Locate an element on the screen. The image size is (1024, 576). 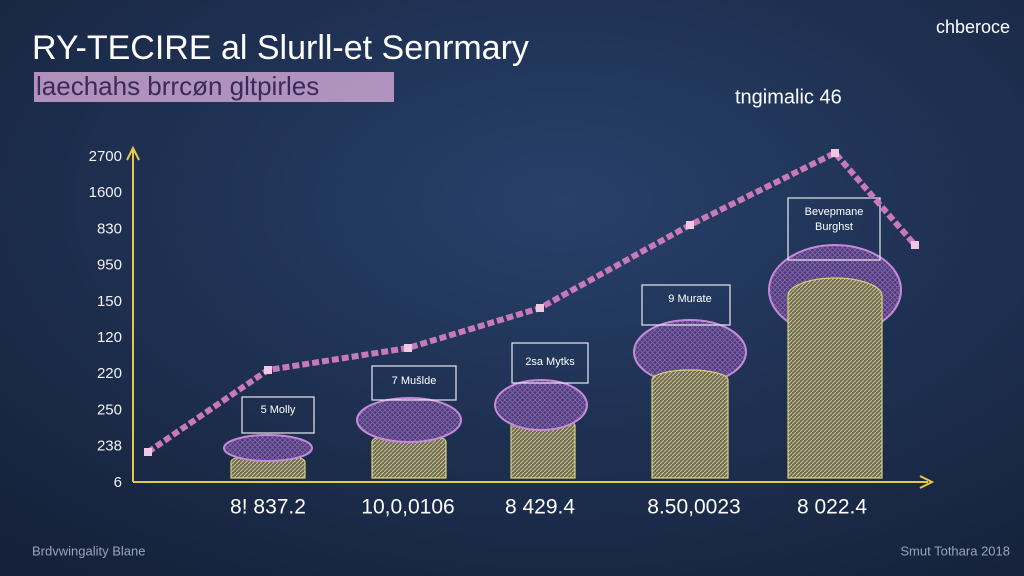
x-label: 10,0,0106 is located at coordinates (407, 507).